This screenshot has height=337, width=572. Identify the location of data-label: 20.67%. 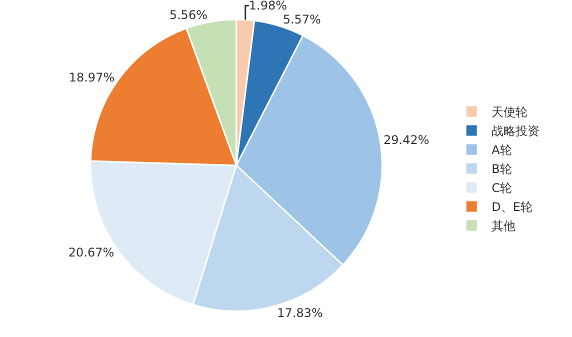
(91, 252).